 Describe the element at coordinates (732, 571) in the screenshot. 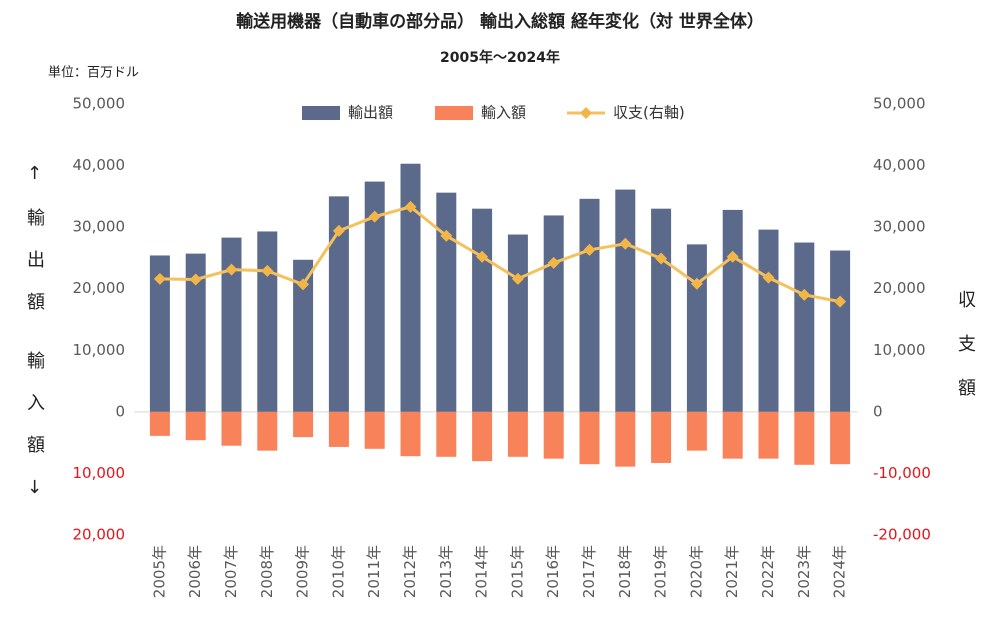

I see `x-tick-label: 2021年` at that location.